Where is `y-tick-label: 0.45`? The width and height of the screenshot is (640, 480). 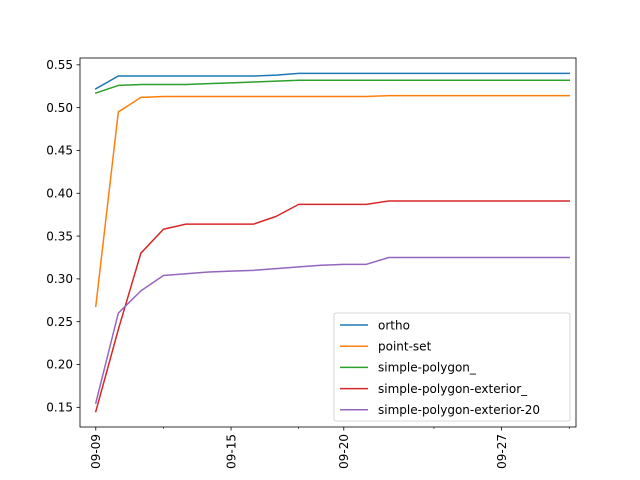 y-tick-label: 0.45 is located at coordinates (59, 151).